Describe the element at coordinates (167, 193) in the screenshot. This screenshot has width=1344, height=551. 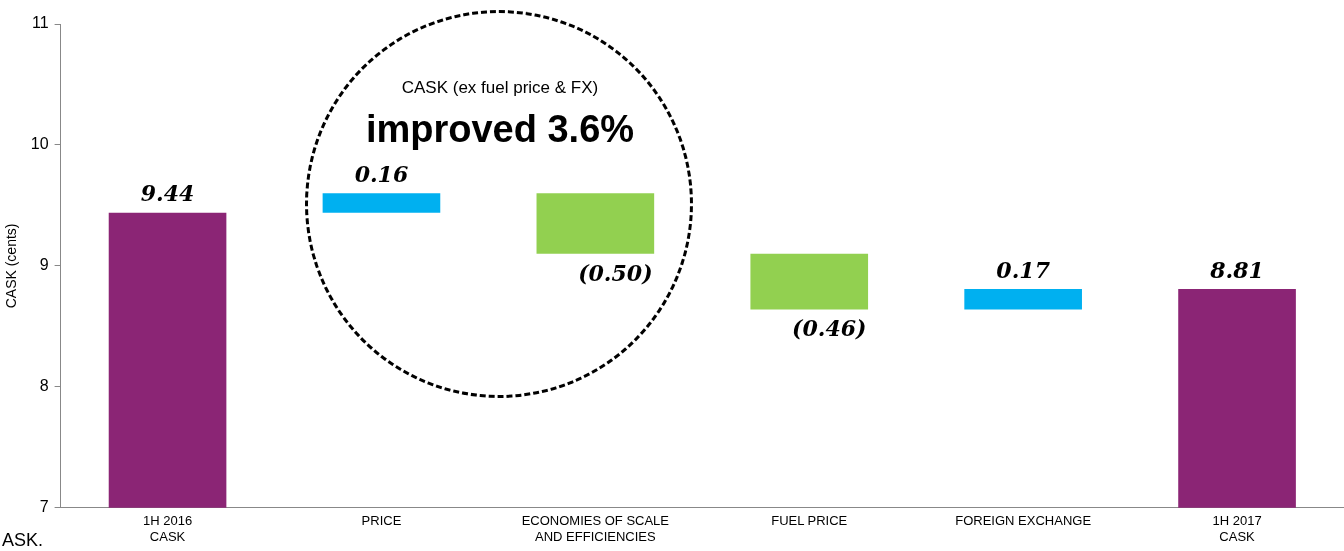
I see `data-label: 9.44` at that location.